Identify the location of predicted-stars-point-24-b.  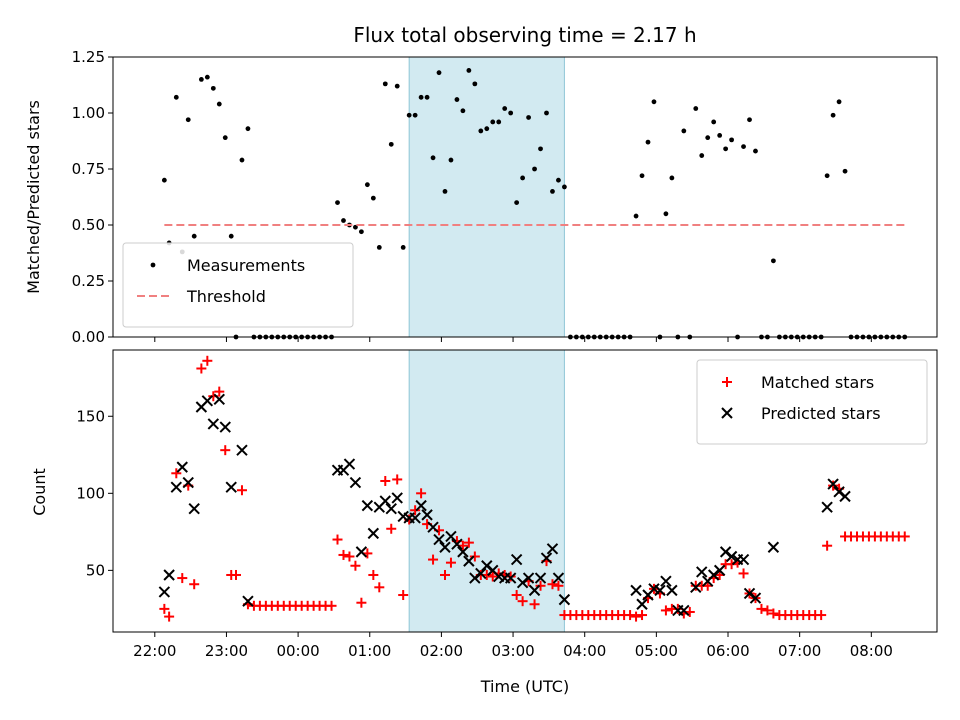
(397, 498).